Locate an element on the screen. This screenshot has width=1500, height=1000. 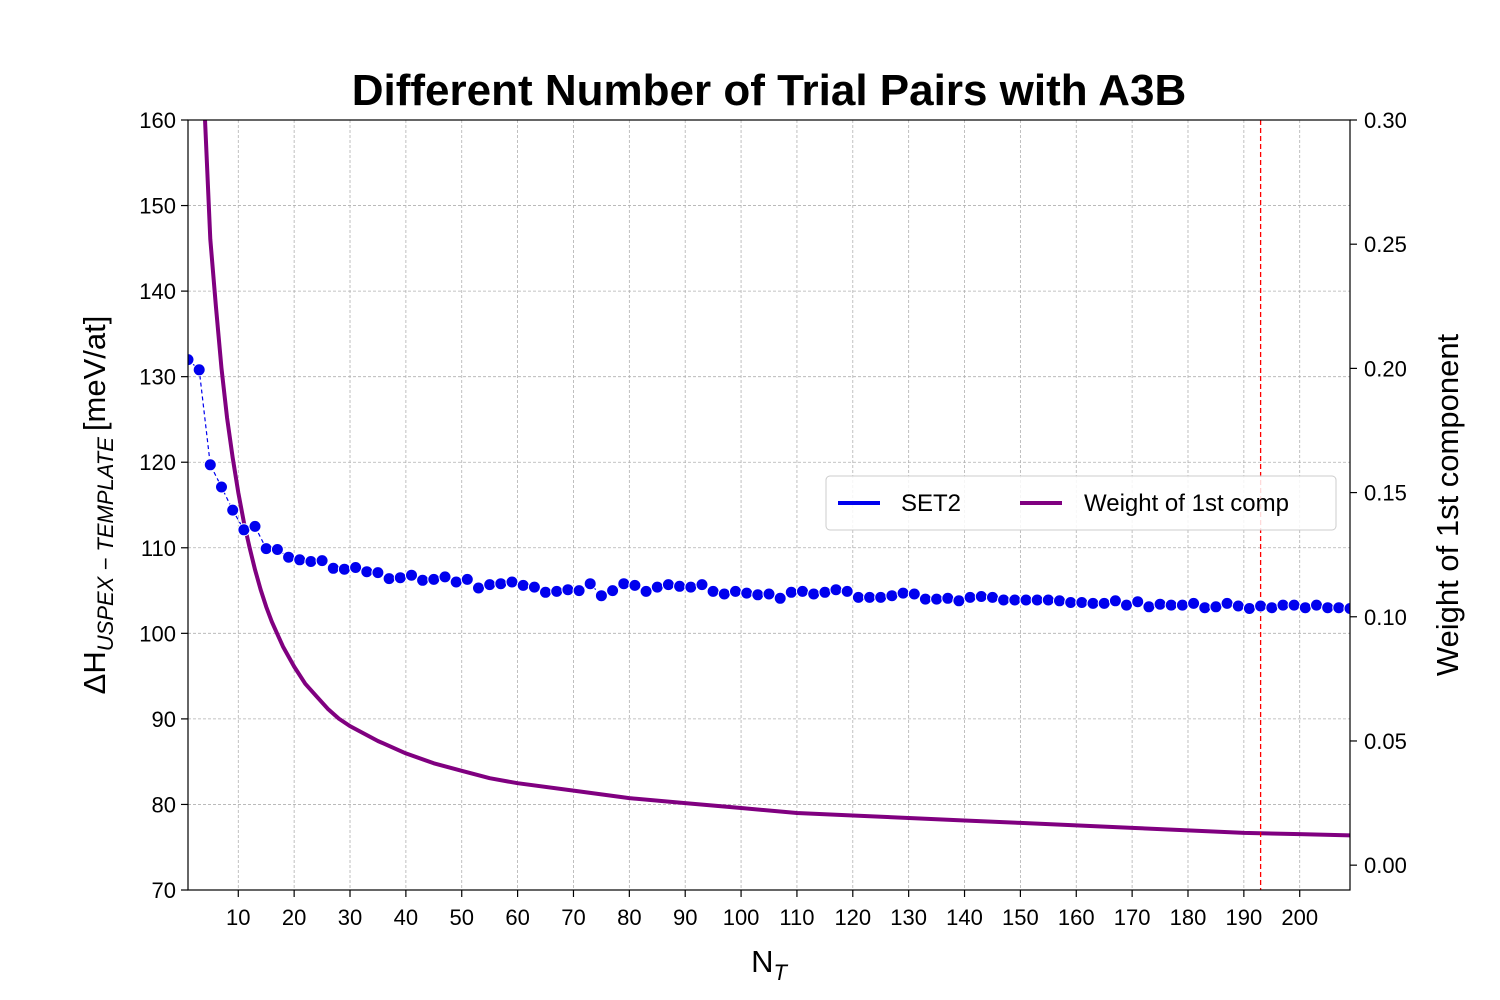
x-tick-label: 190 is located at coordinates (1243, 917).